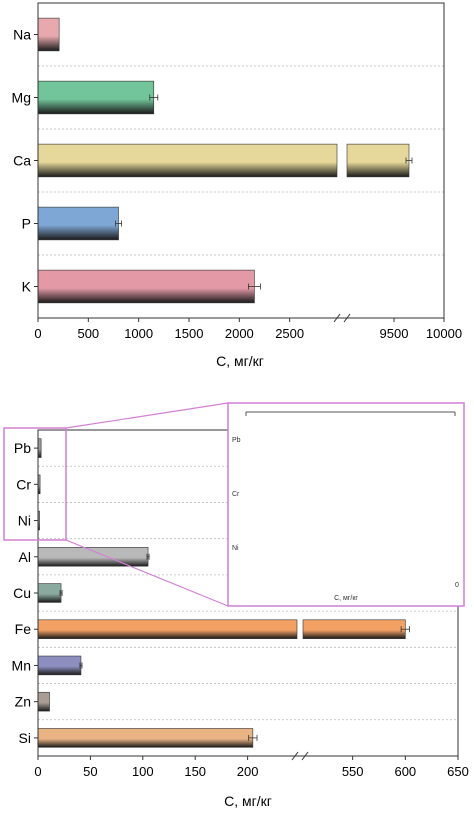 Image resolution: width=474 pixels, height=814 pixels. Describe the element at coordinates (353, 771) in the screenshot. I see `bot-x-tick-label: 550` at that location.